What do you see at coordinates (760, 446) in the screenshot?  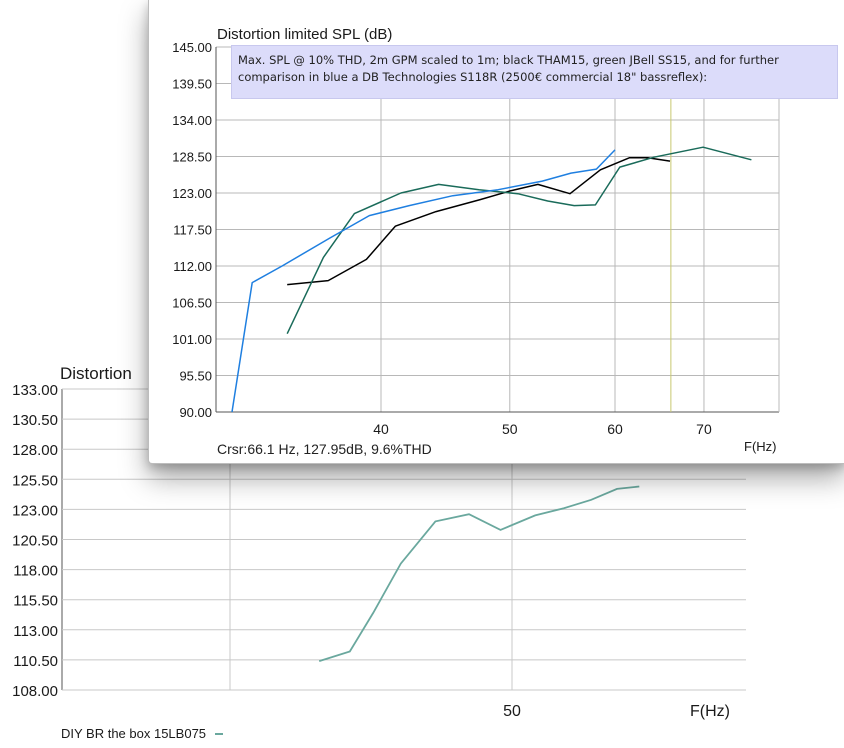 I see `front-x-axis-label: F(Hz)` at bounding box center [760, 446].